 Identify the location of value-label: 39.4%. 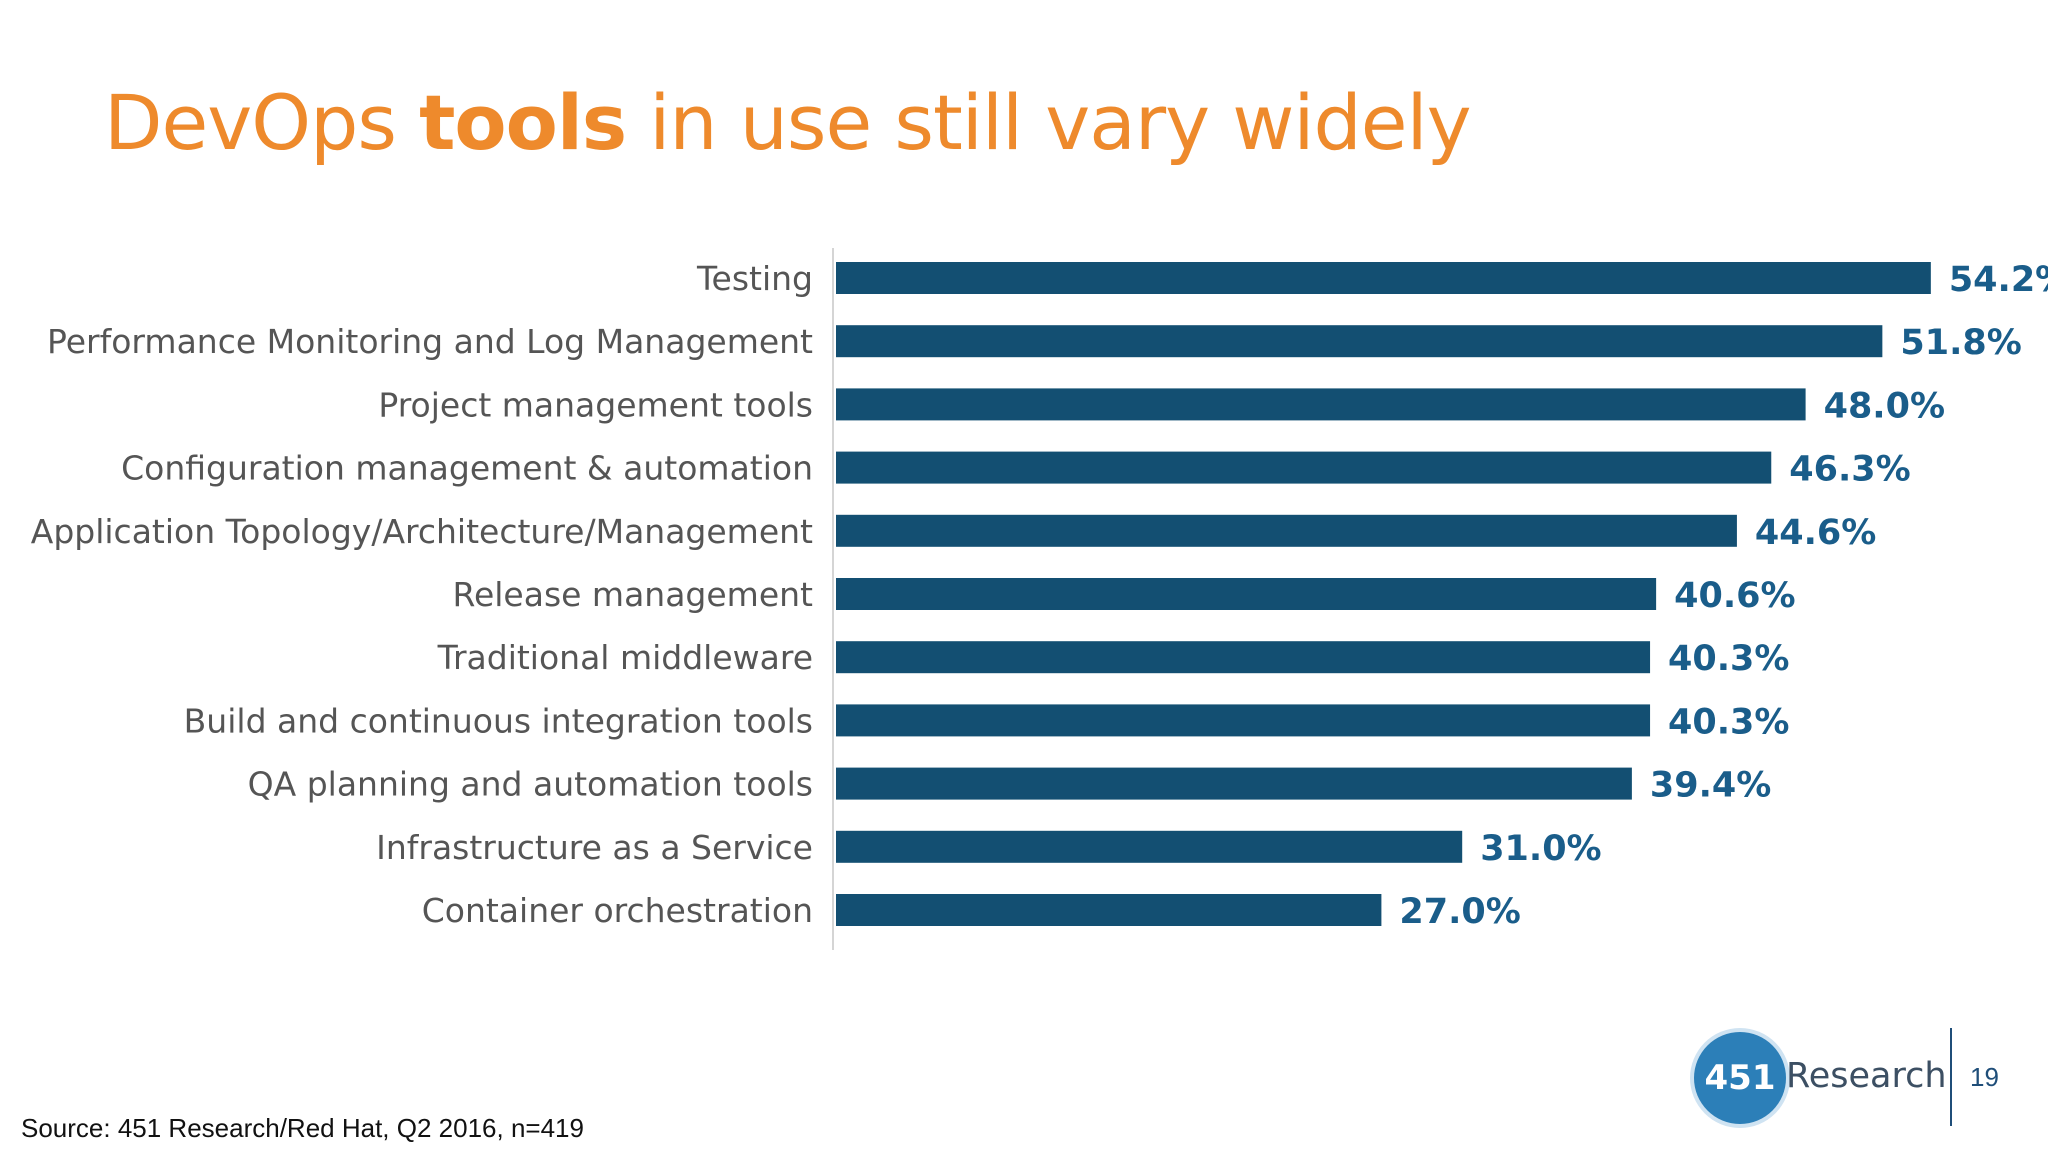
(1710, 786).